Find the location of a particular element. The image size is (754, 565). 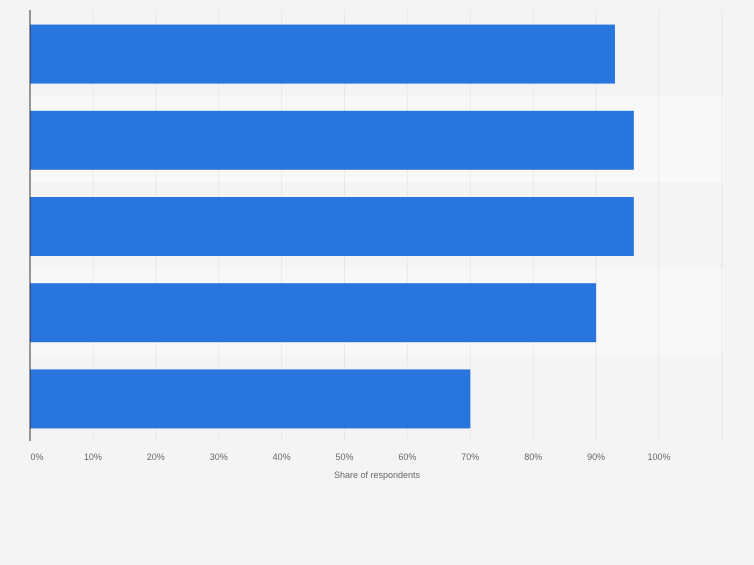

x-tick-label: 0% is located at coordinates (36, 457).